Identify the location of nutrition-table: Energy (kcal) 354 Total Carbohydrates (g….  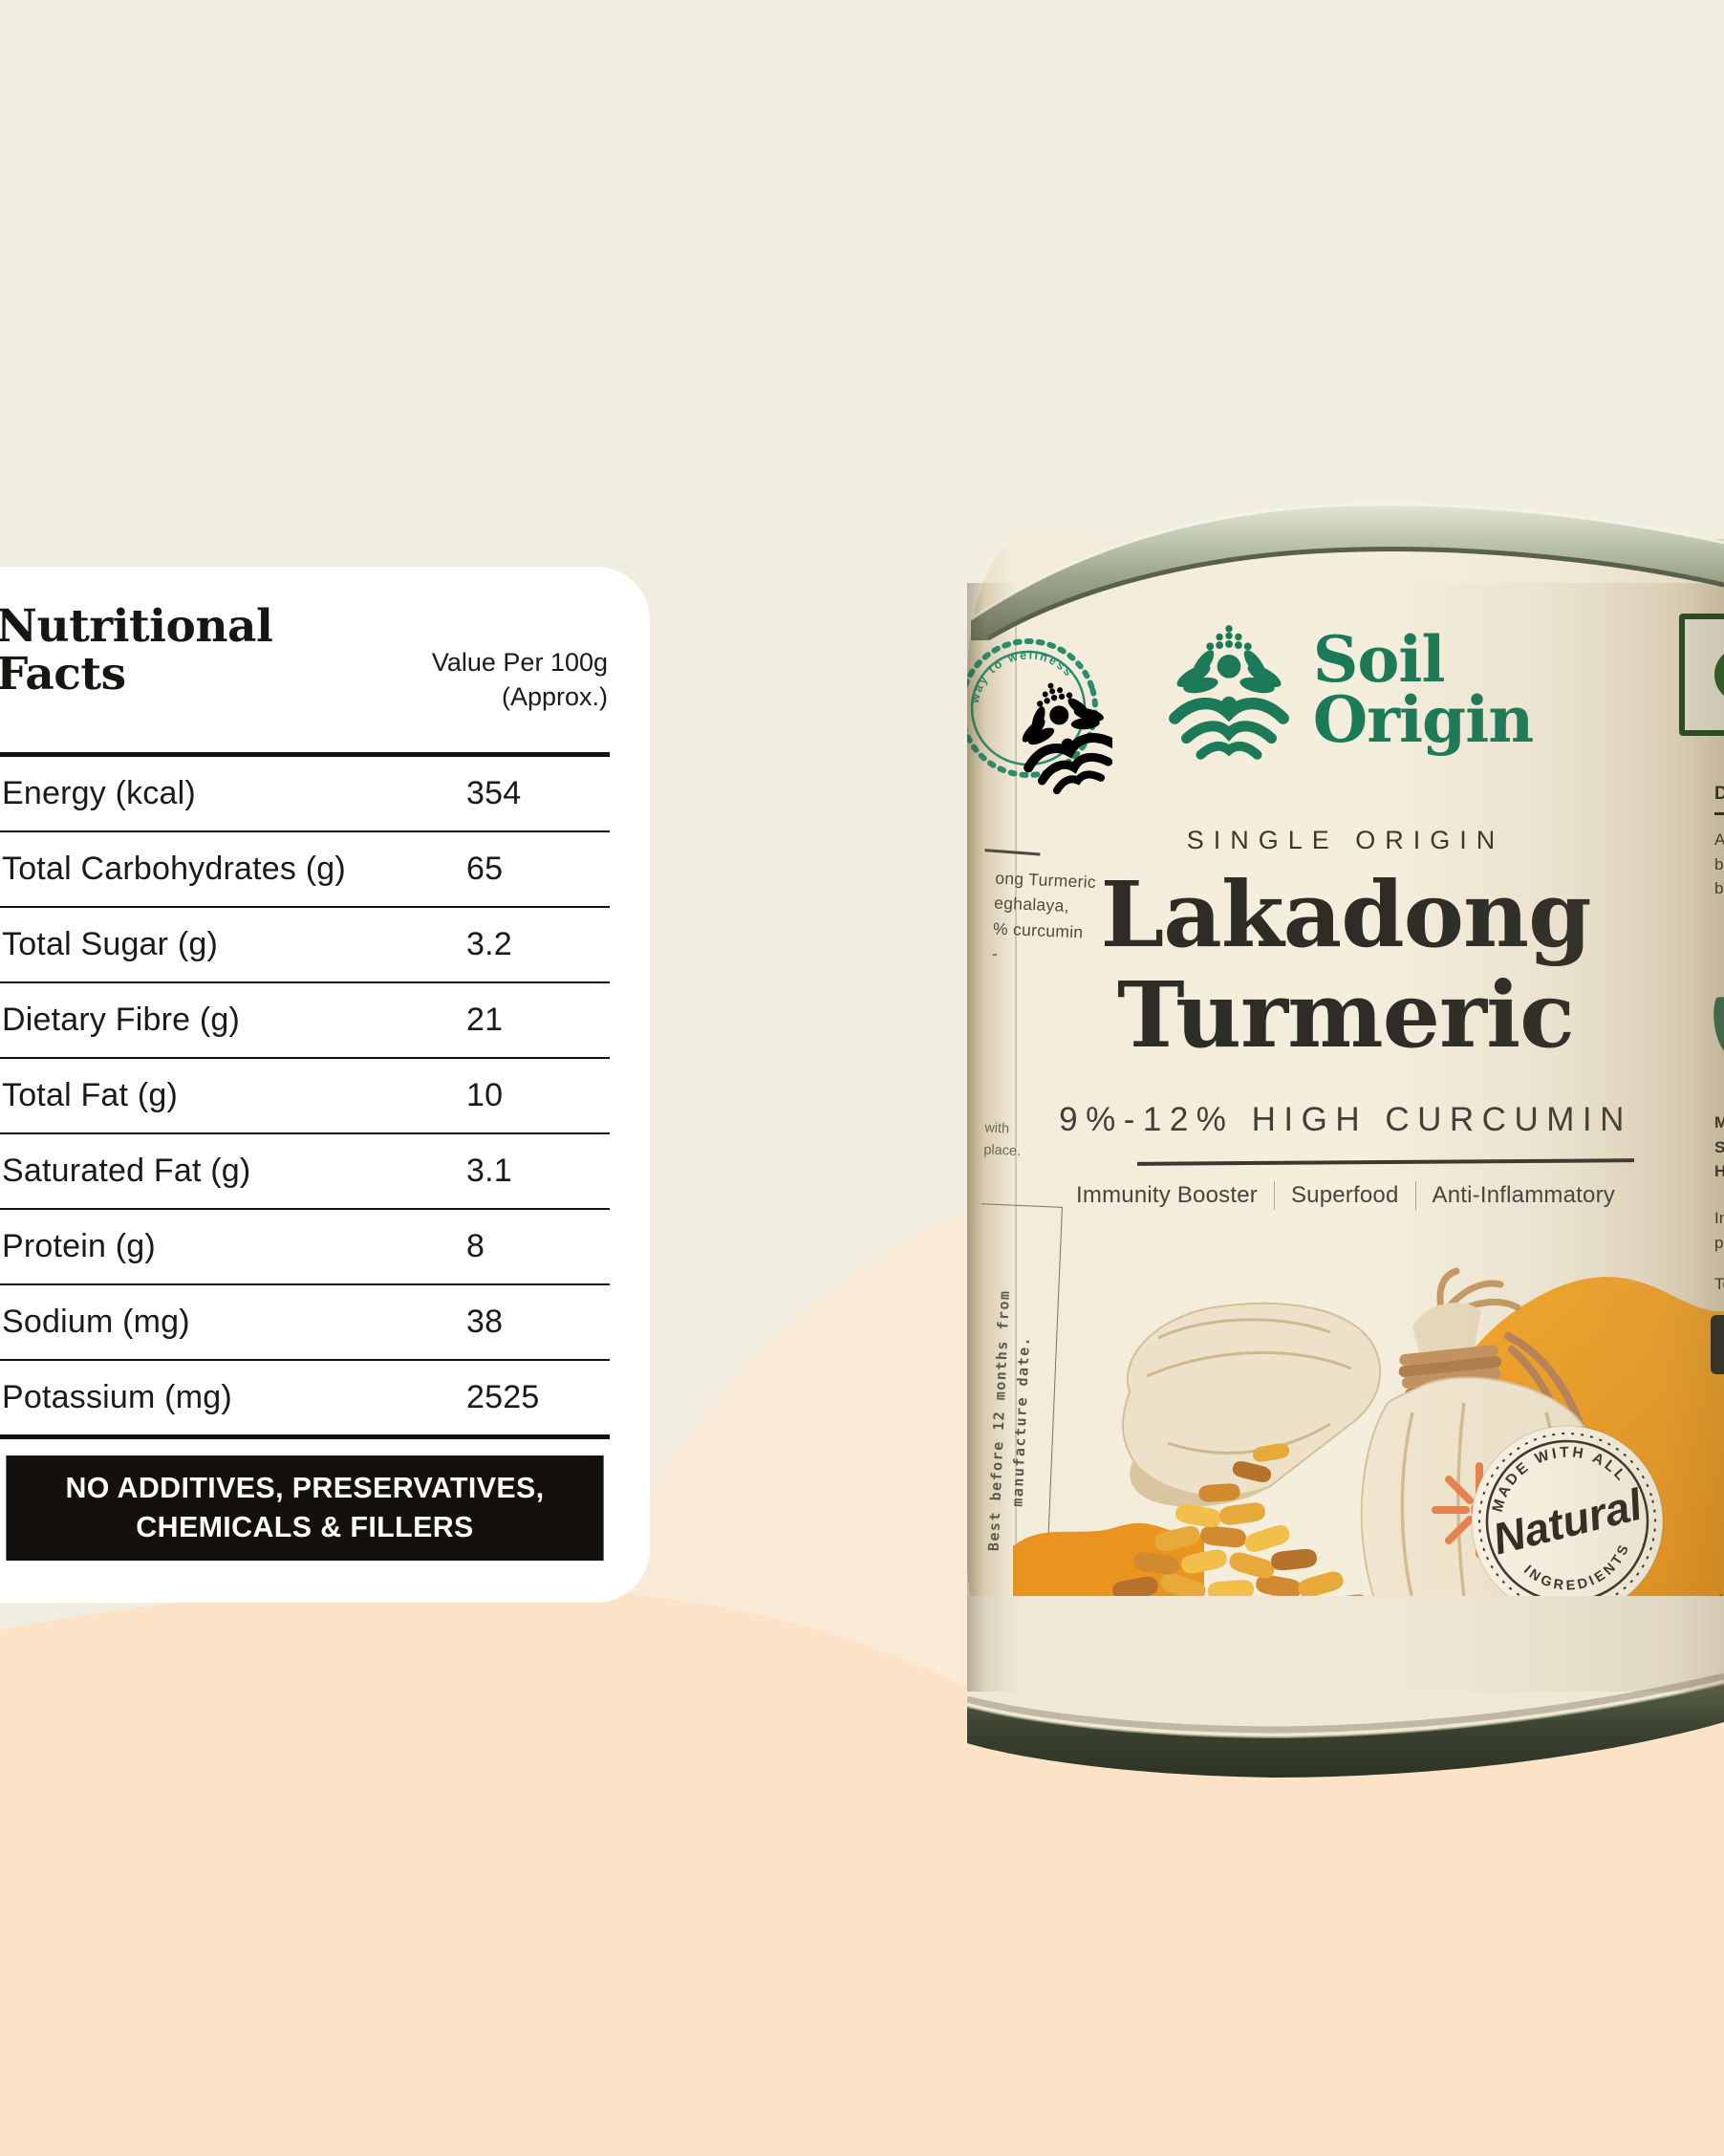
(305, 1095).